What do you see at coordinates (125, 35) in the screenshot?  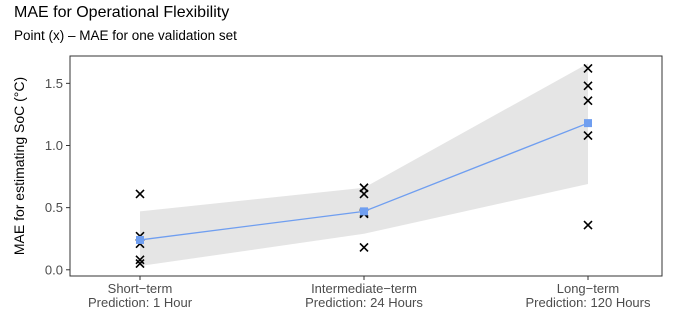 I see `chart-subtitle: Point (x) – MAE for one validation set` at bounding box center [125, 35].